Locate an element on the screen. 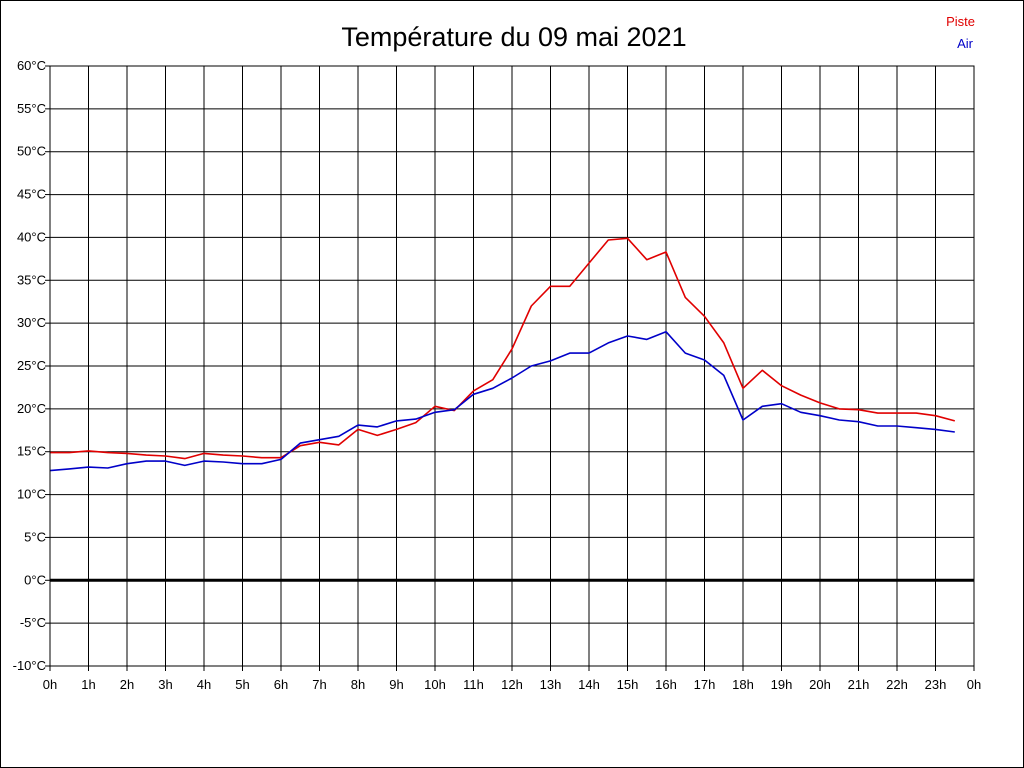  x-tick-label: 22h is located at coordinates (897, 684).